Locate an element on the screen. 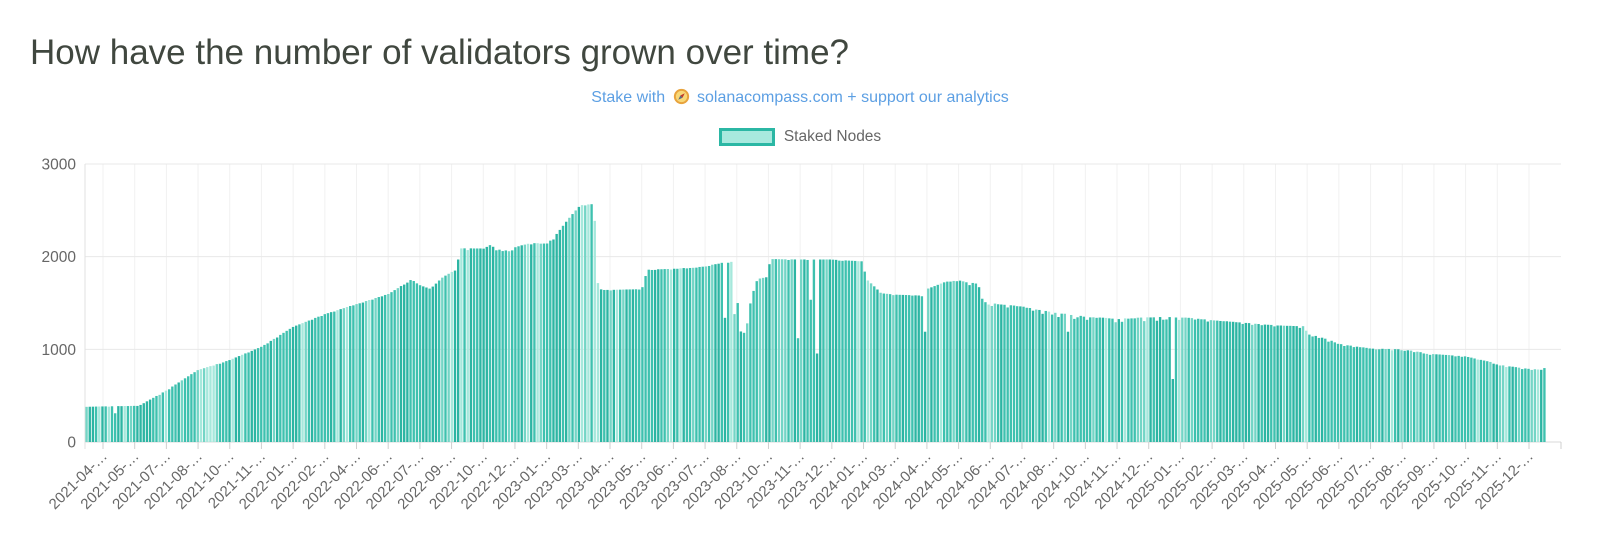 Image resolution: width=1600 pixels, height=536 pixels. y-tick-label: 2000 is located at coordinates (59, 257).